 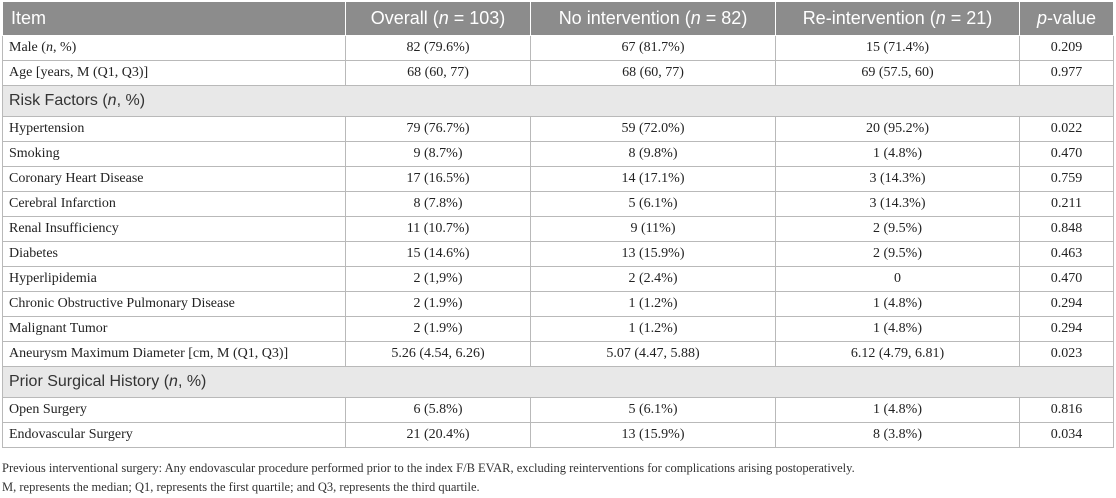 What do you see at coordinates (1066, 129) in the screenshot?
I see `cell-p-value: 0.022` at bounding box center [1066, 129].